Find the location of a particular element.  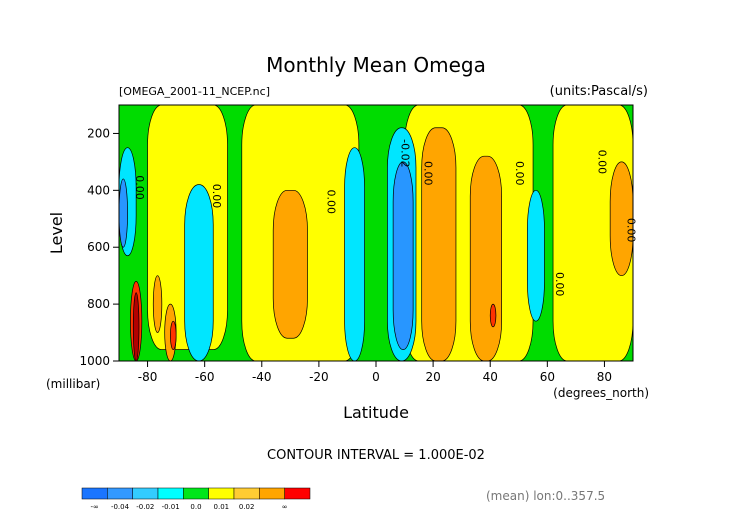

contour-interval-text: CONTOUR INTERVAL = 1.000E-02 is located at coordinates (376, 455).